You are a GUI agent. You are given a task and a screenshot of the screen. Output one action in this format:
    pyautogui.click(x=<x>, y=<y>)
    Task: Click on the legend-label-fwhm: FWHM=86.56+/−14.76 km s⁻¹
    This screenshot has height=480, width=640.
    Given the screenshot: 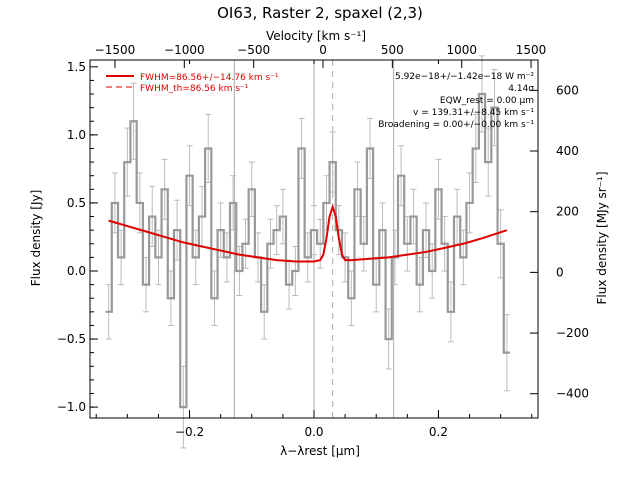 What is the action you would take?
    pyautogui.click(x=209, y=78)
    